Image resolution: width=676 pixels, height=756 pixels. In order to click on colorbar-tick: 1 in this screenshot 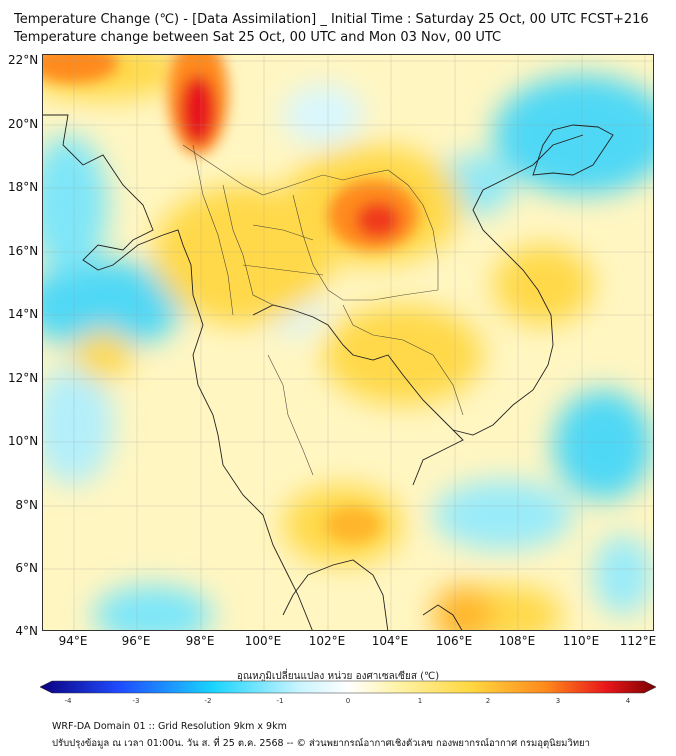, I will do `click(420, 701)`.